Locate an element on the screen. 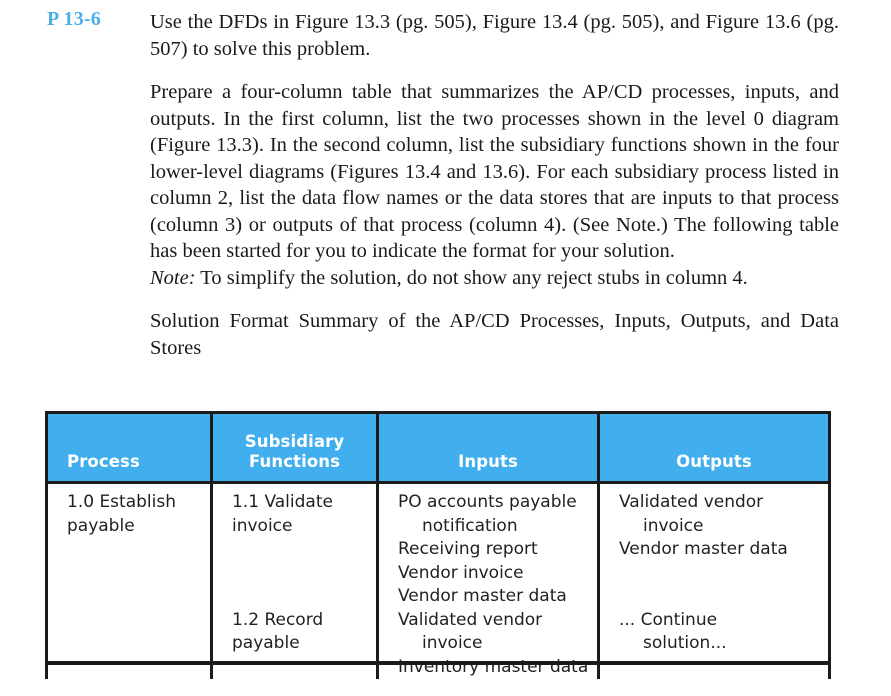  column-header-subsidiary-functions-line2: Functions is located at coordinates (294, 461).